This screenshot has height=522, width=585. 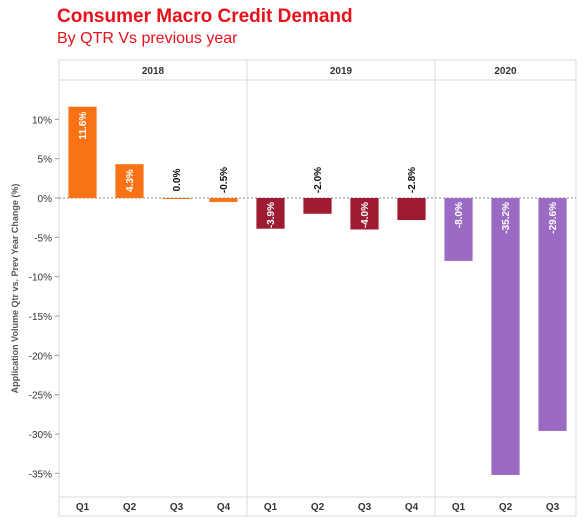 What do you see at coordinates (411, 209) in the screenshot?
I see `bar-2019-Q4` at bounding box center [411, 209].